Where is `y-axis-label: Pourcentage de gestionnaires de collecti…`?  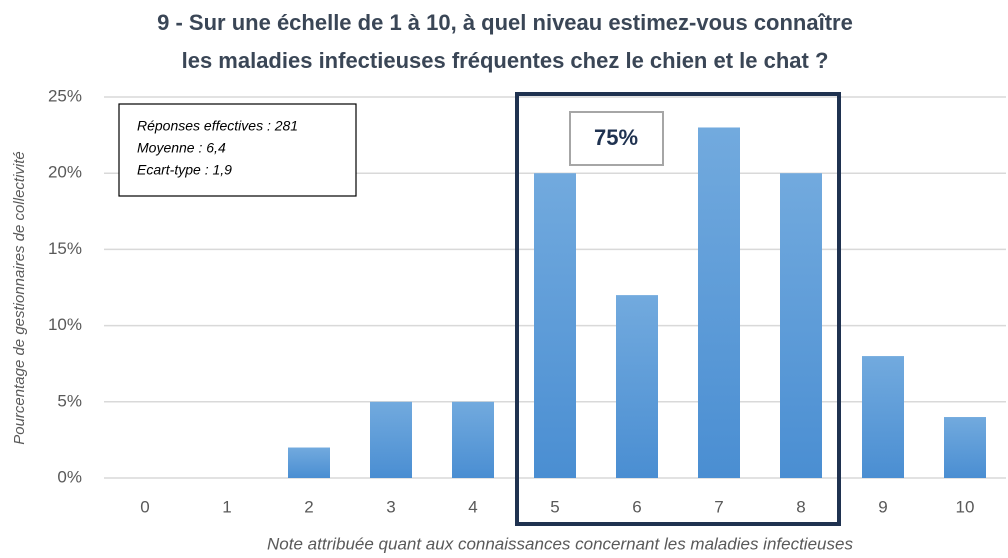 y-axis-label: Pourcentage de gestionnaires de collecti… is located at coordinates (19, 298).